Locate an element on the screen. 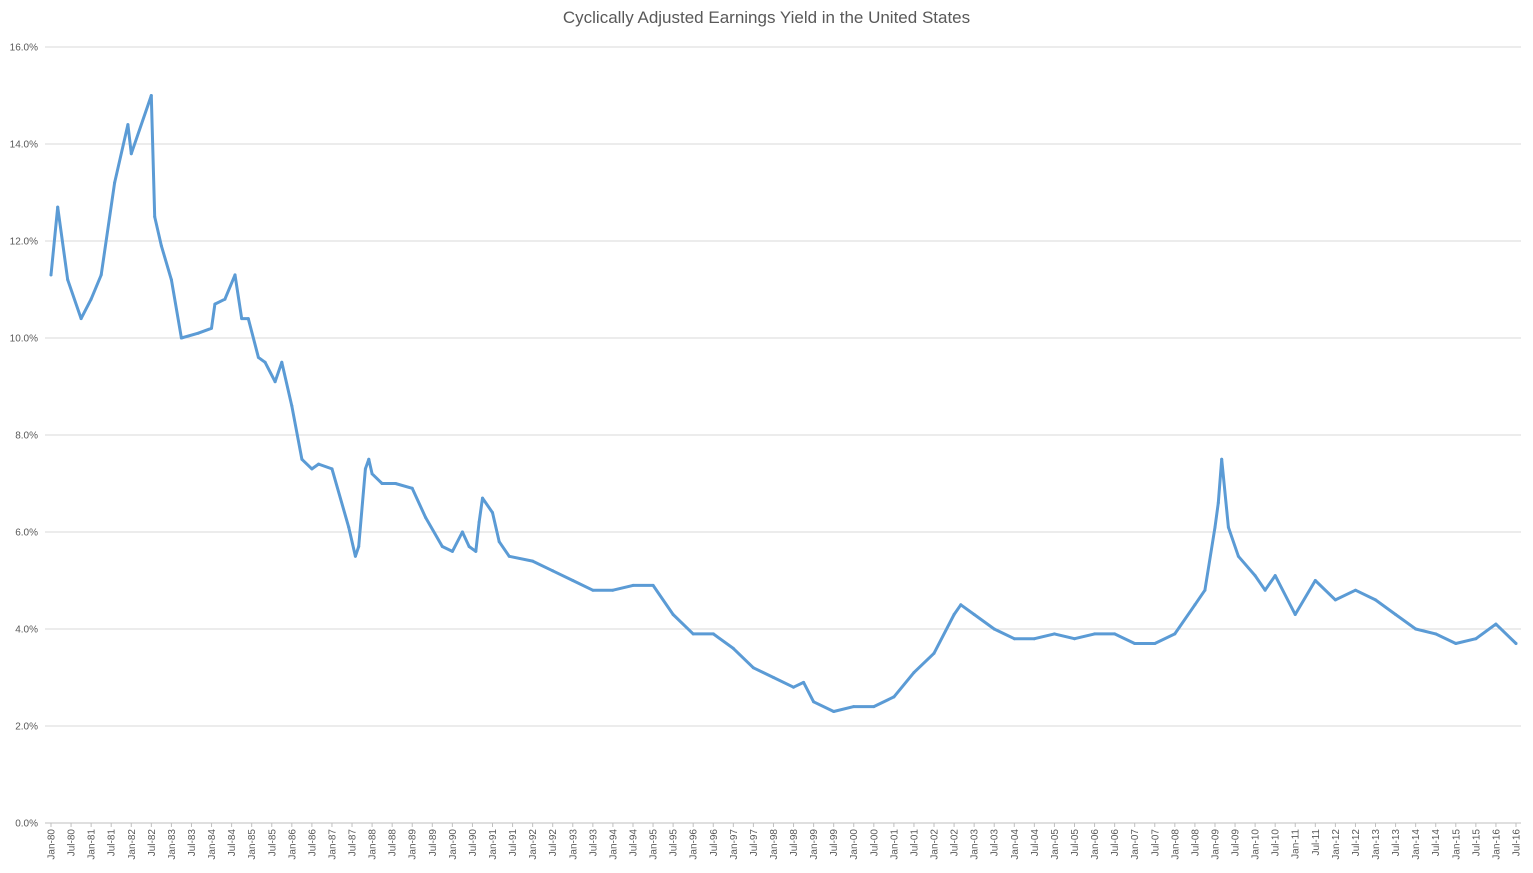 The image size is (1533, 873). y-tick-label: 8.0% is located at coordinates (26, 436).